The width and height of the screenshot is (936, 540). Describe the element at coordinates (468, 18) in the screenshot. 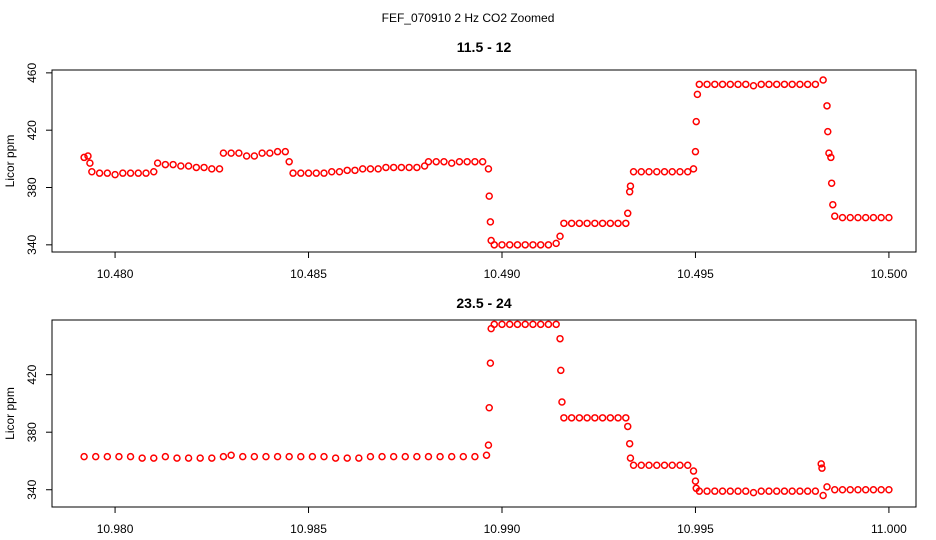

I see `figure-title: FEF_070910 2 Hz CO2 Zoomed` at that location.